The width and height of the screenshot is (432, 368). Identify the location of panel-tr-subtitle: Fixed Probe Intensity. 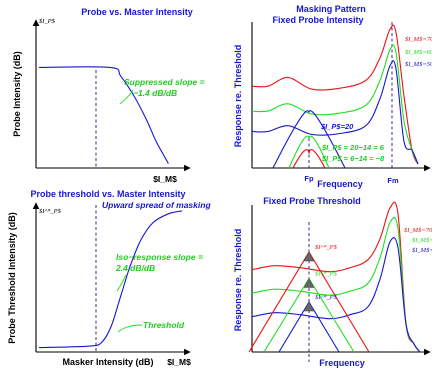
(317, 20).